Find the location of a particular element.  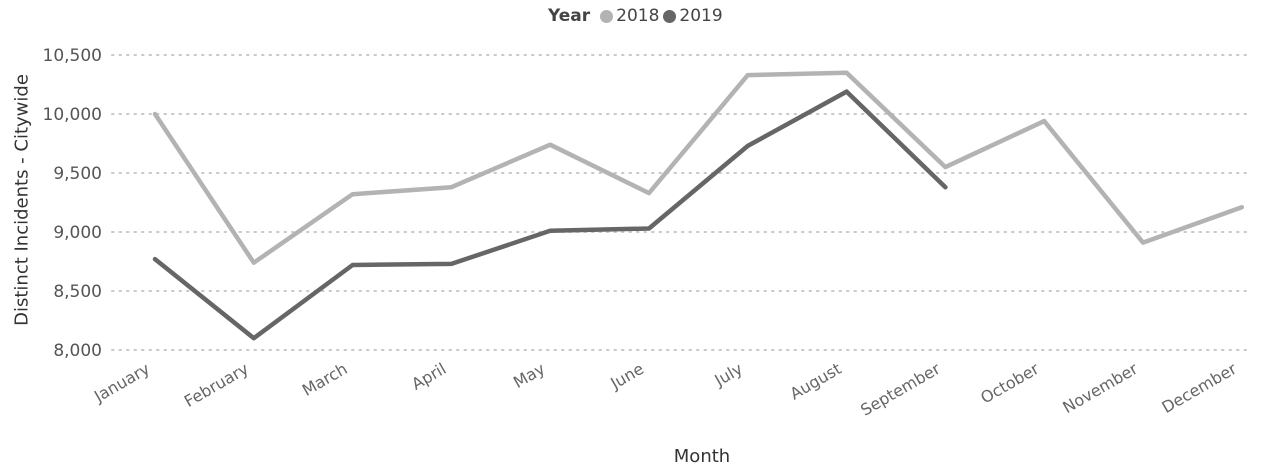

x-tick-label: March is located at coordinates (325, 379).